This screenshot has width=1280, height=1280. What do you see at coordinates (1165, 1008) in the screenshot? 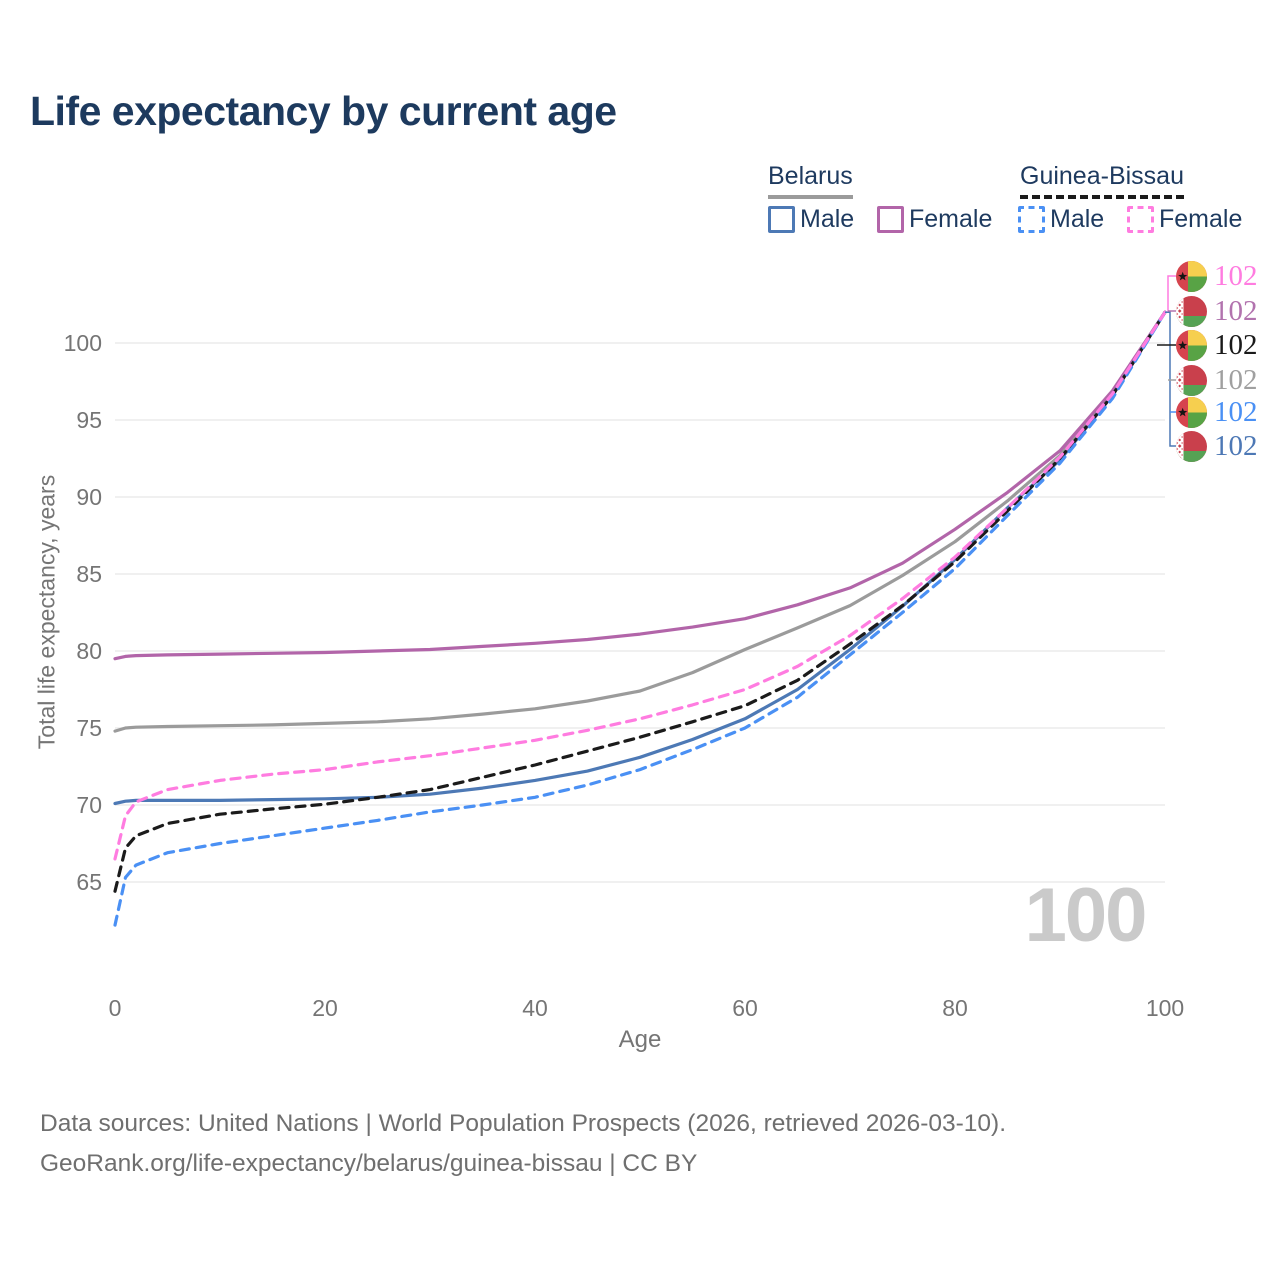
I see `x-tick-label: 100` at bounding box center [1165, 1008].